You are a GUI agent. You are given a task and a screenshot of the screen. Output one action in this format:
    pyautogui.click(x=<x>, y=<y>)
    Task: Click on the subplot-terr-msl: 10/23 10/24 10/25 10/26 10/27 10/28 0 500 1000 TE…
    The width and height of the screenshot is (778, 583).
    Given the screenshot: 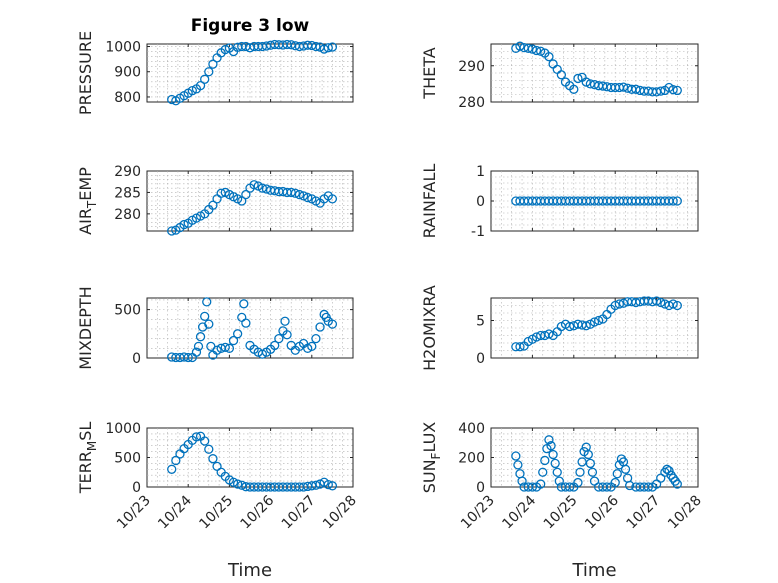 What is the action you would take?
    pyautogui.click(x=218, y=501)
    